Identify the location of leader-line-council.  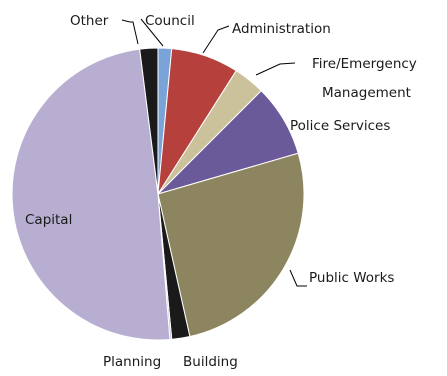
(152, 32).